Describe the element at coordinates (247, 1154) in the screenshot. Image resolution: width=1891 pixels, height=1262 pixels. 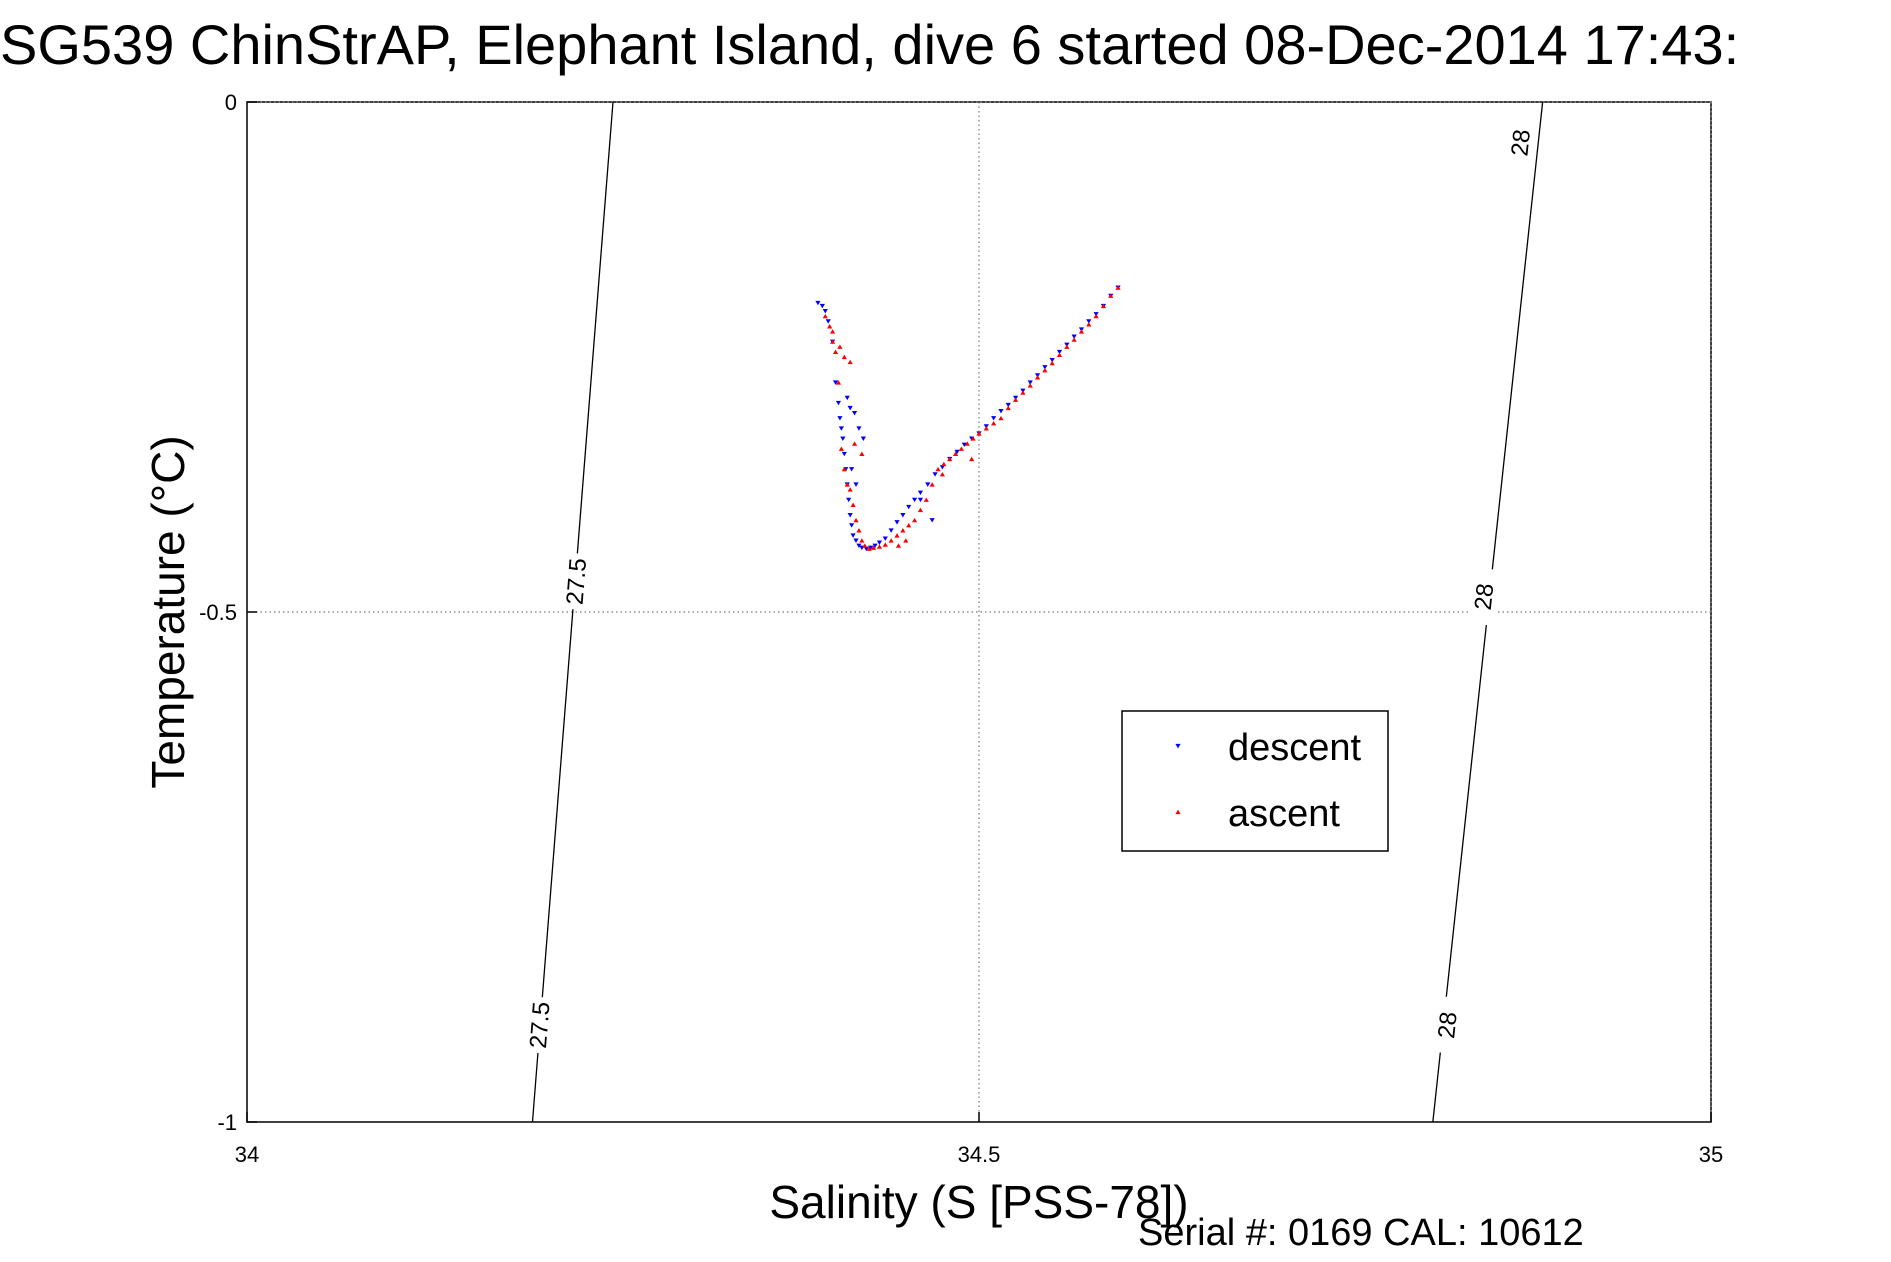
I see `x-tick-label: 34` at that location.